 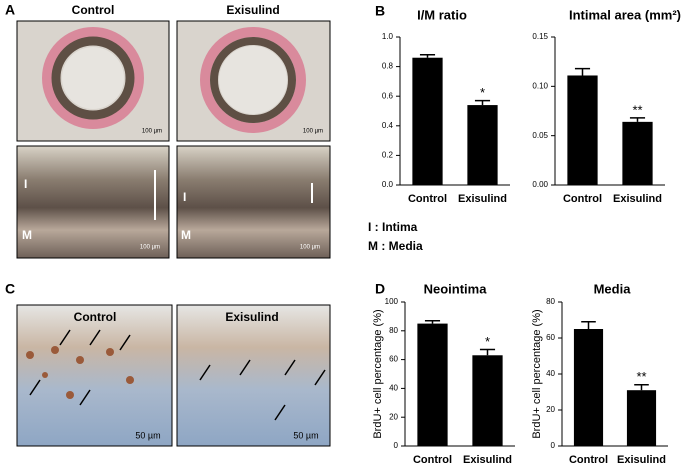 What do you see at coordinates (388, 66) in the screenshot?
I see `y-tick-label: 0.8` at bounding box center [388, 66].